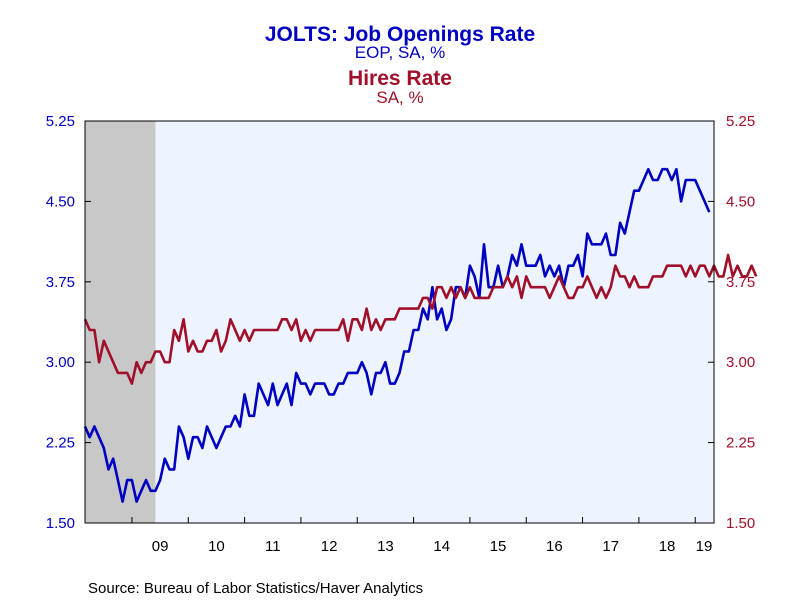 Image resolution: width=800 pixels, height=600 pixels. I want to click on right-axis: 5.25 4.50 3.75 3.00 2.25 1.50, so click(731, 322).